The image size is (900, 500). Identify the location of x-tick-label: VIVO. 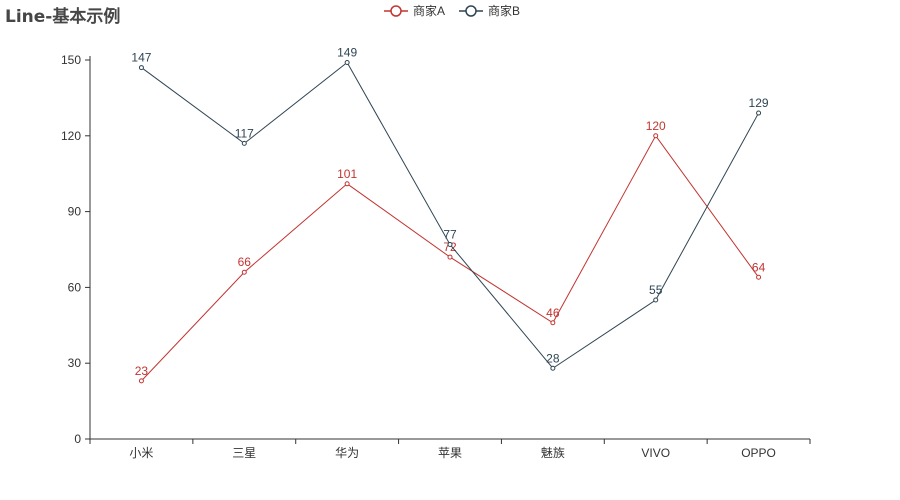
(655, 453).